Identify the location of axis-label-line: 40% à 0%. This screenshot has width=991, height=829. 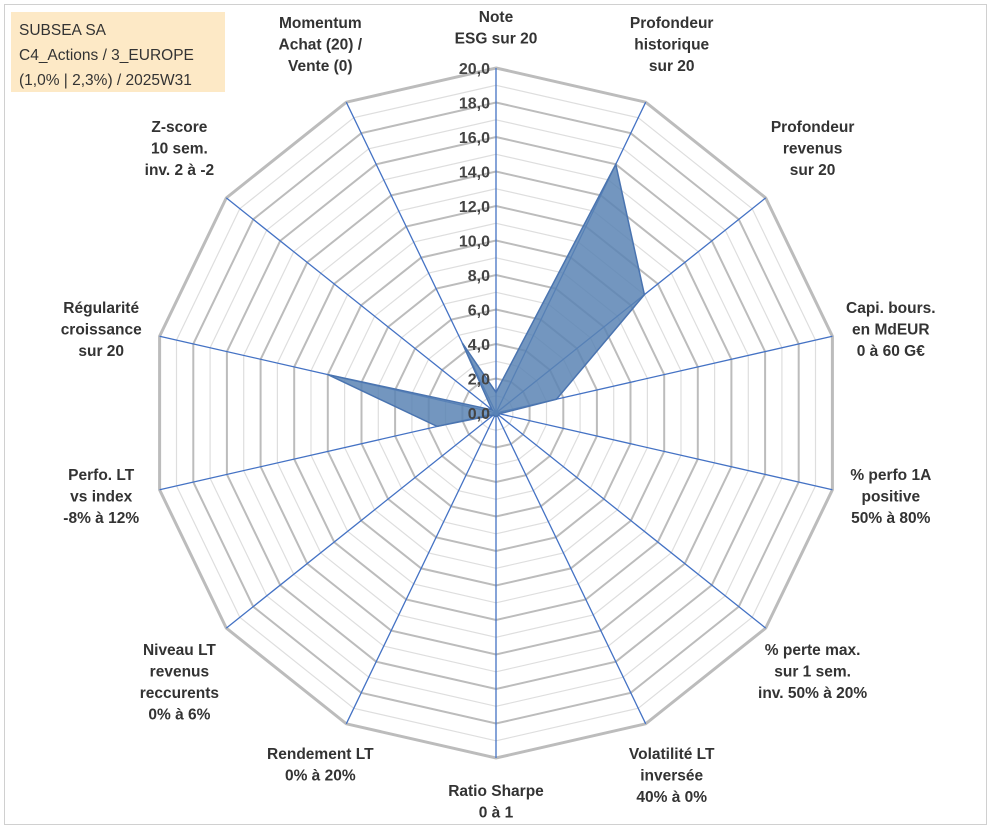
(671, 797).